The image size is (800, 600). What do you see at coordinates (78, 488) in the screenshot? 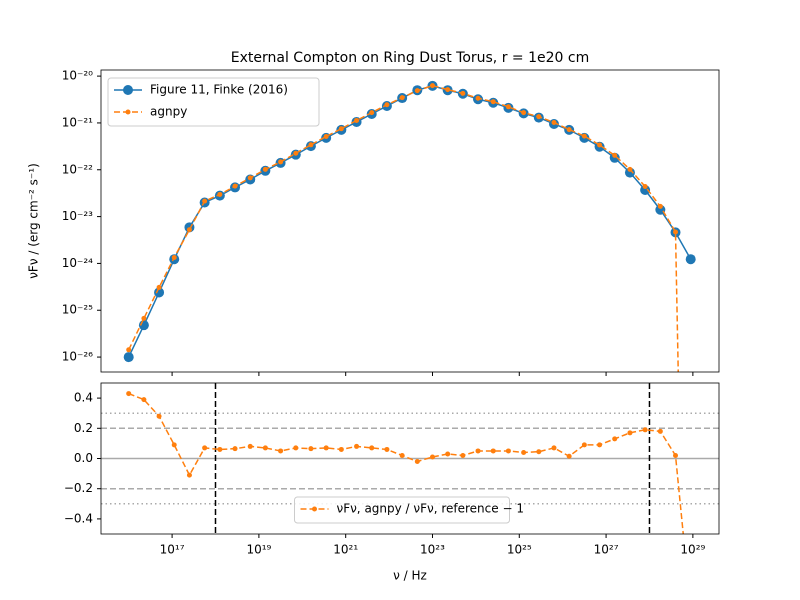
I see `y-tick-label: −0.2` at bounding box center [78, 488].